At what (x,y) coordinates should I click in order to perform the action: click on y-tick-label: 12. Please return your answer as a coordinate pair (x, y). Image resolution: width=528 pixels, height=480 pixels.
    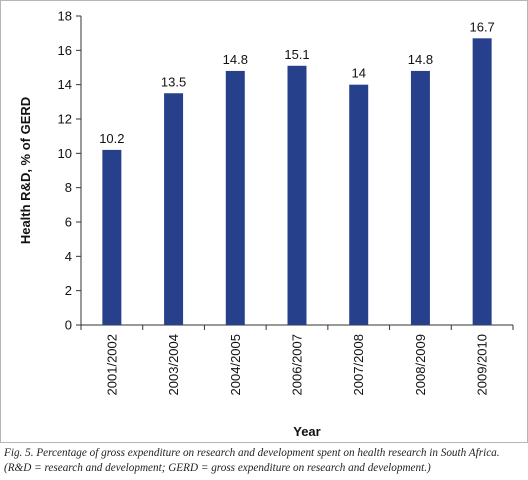
    Looking at the image, I should click on (65, 119).